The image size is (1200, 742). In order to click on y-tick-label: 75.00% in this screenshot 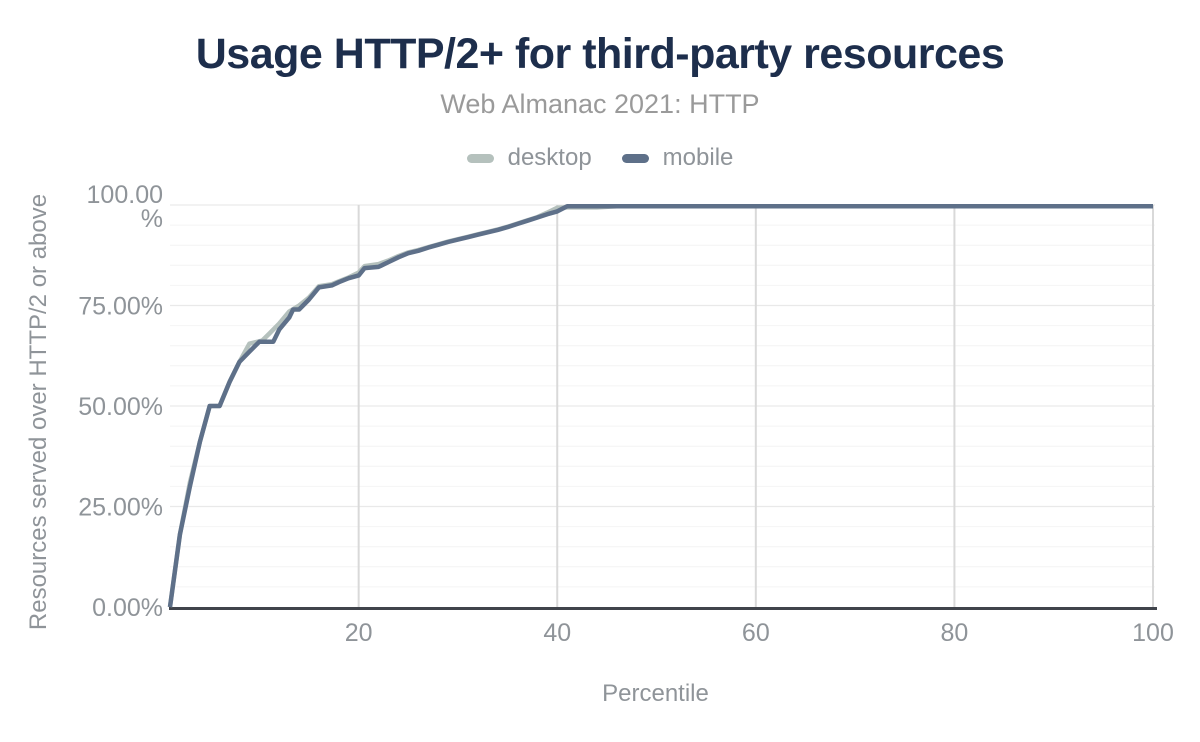, I will do `click(120, 307)`.